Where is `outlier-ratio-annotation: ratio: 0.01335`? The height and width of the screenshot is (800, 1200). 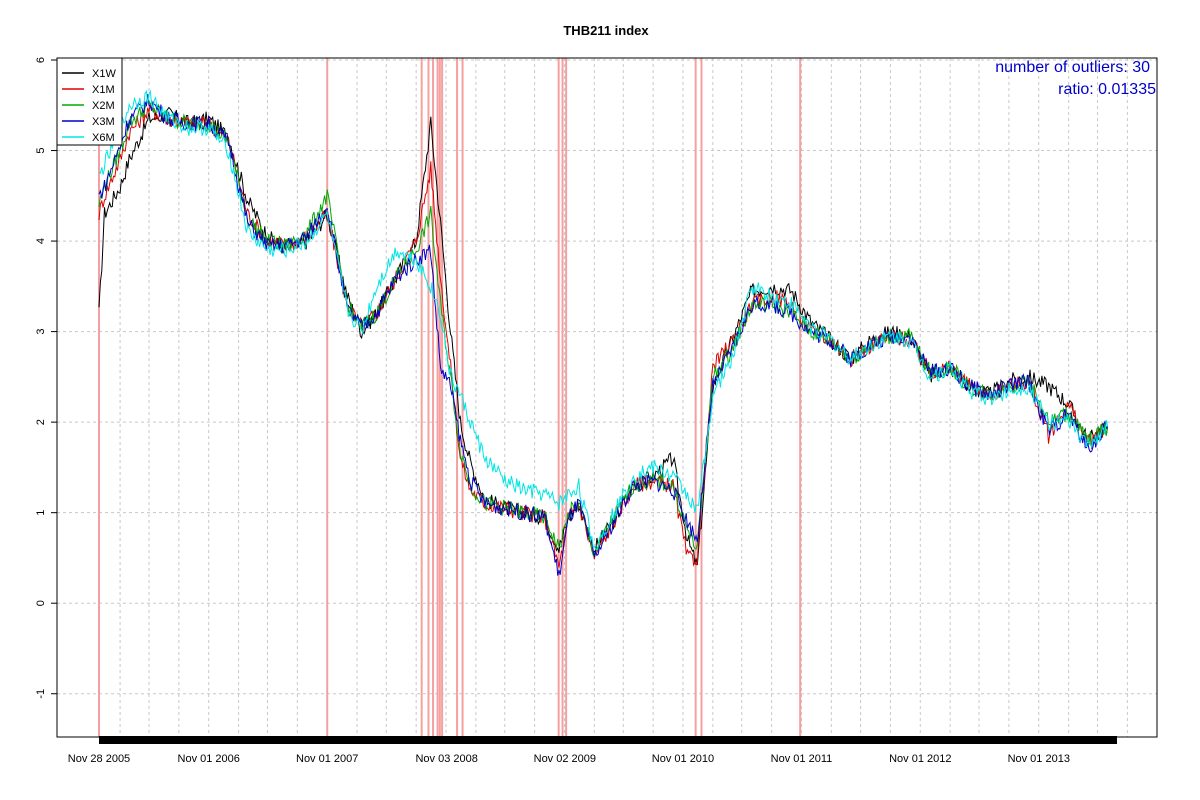 outlier-ratio-annotation: ratio: 0.01335 is located at coordinates (1107, 89).